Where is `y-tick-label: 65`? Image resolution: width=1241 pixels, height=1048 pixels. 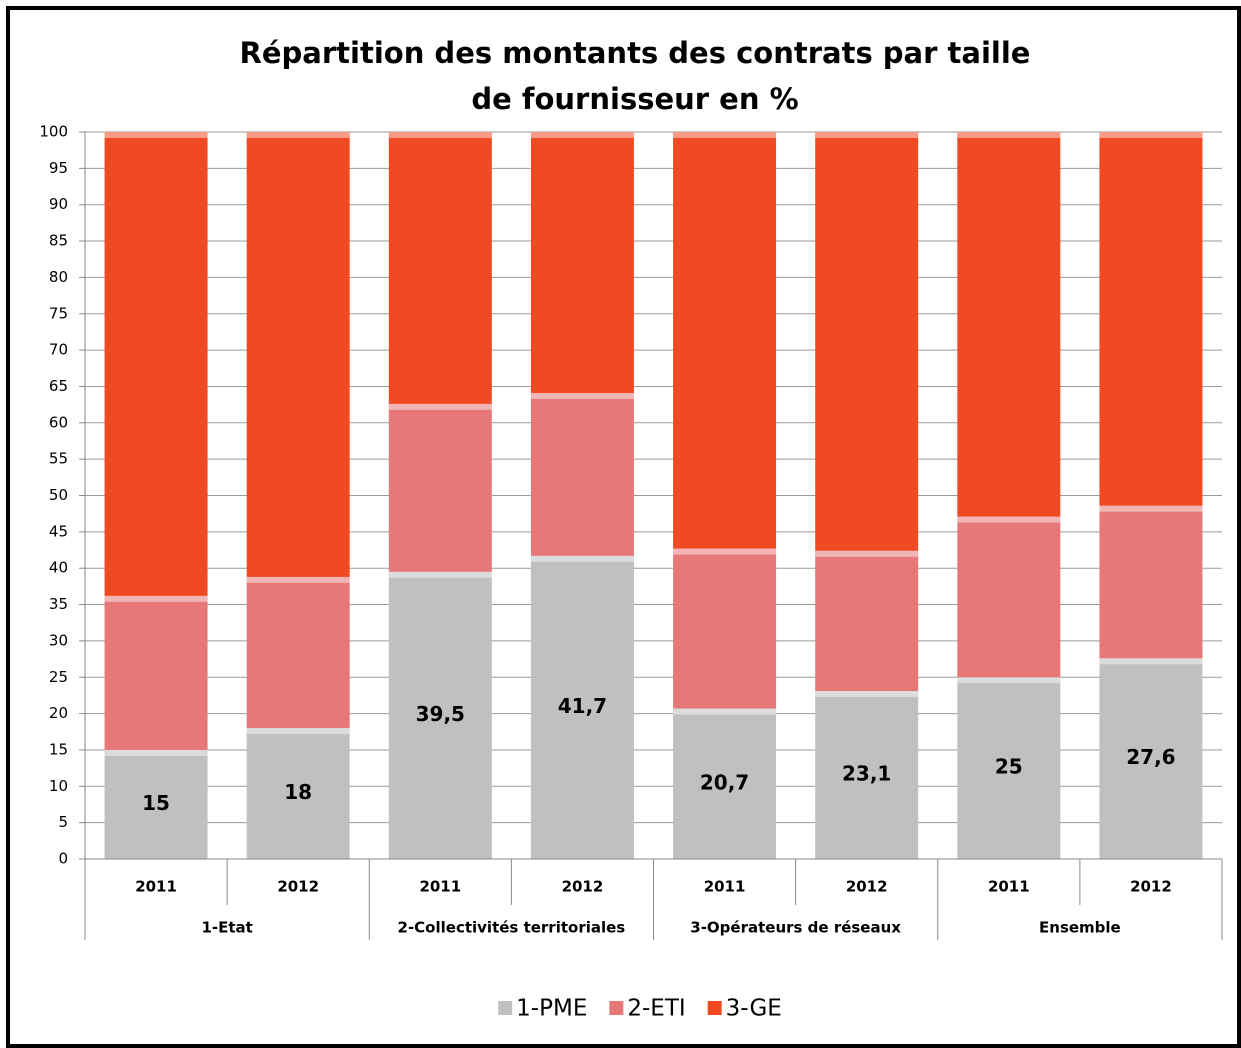
y-tick-label: 65 is located at coordinates (58, 386).